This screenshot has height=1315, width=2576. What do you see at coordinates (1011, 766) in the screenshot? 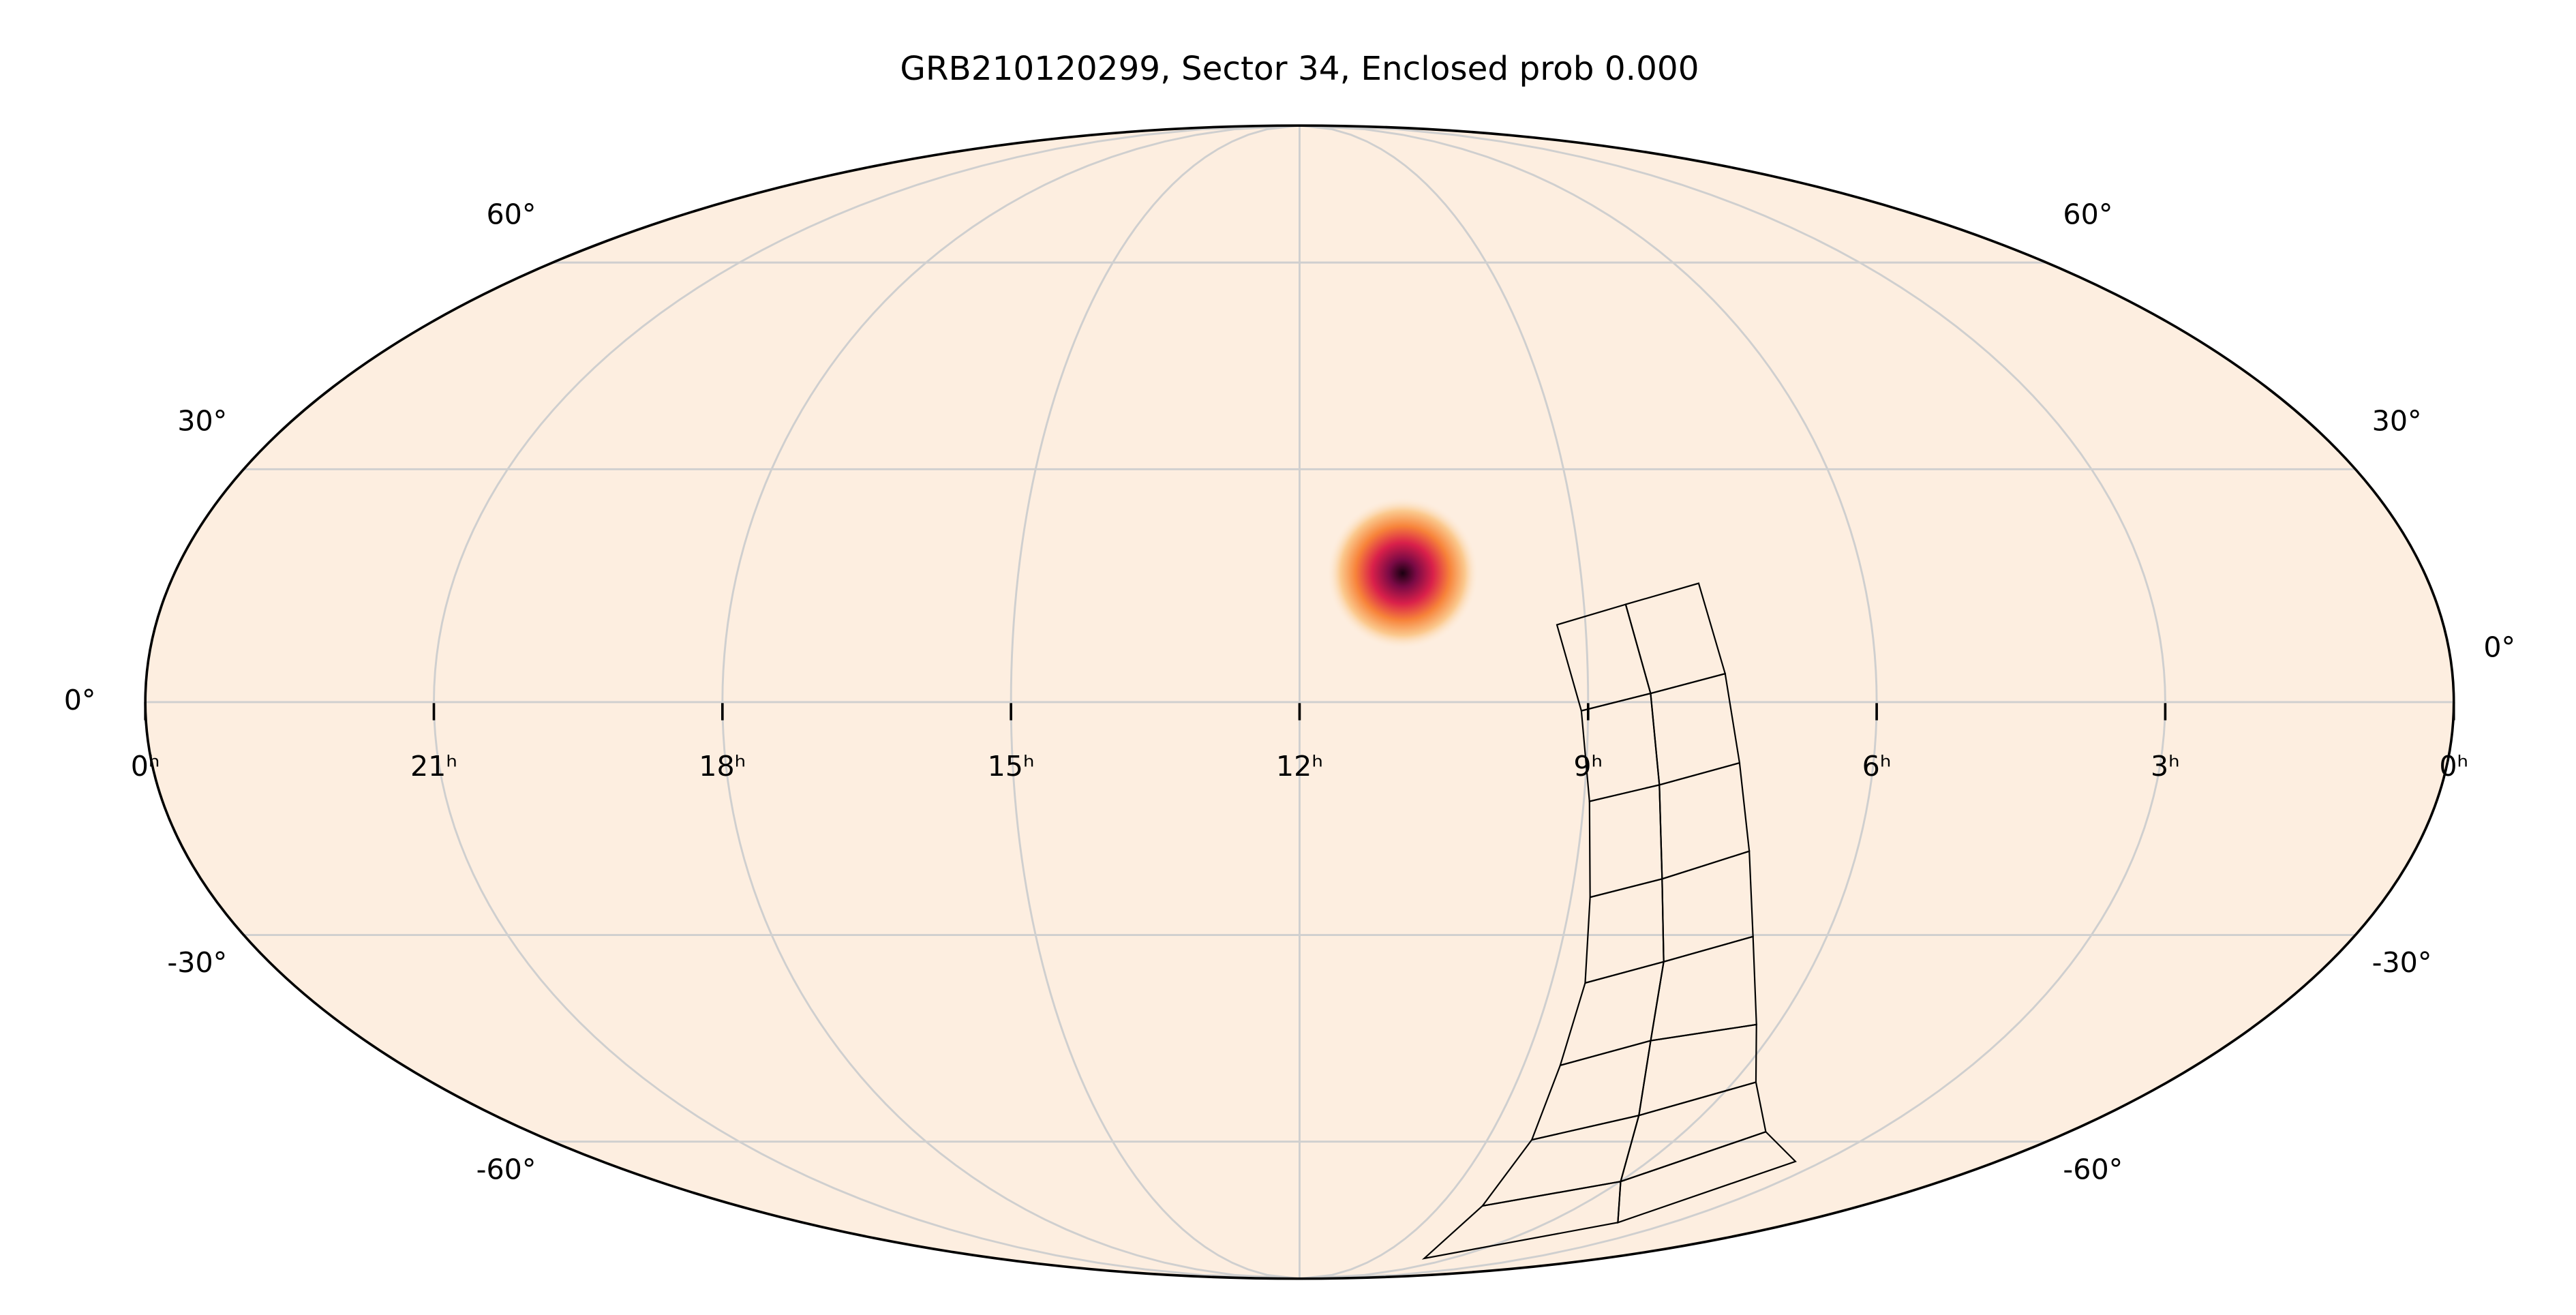
I see `x-tick-label: 15ʰ` at bounding box center [1011, 766].